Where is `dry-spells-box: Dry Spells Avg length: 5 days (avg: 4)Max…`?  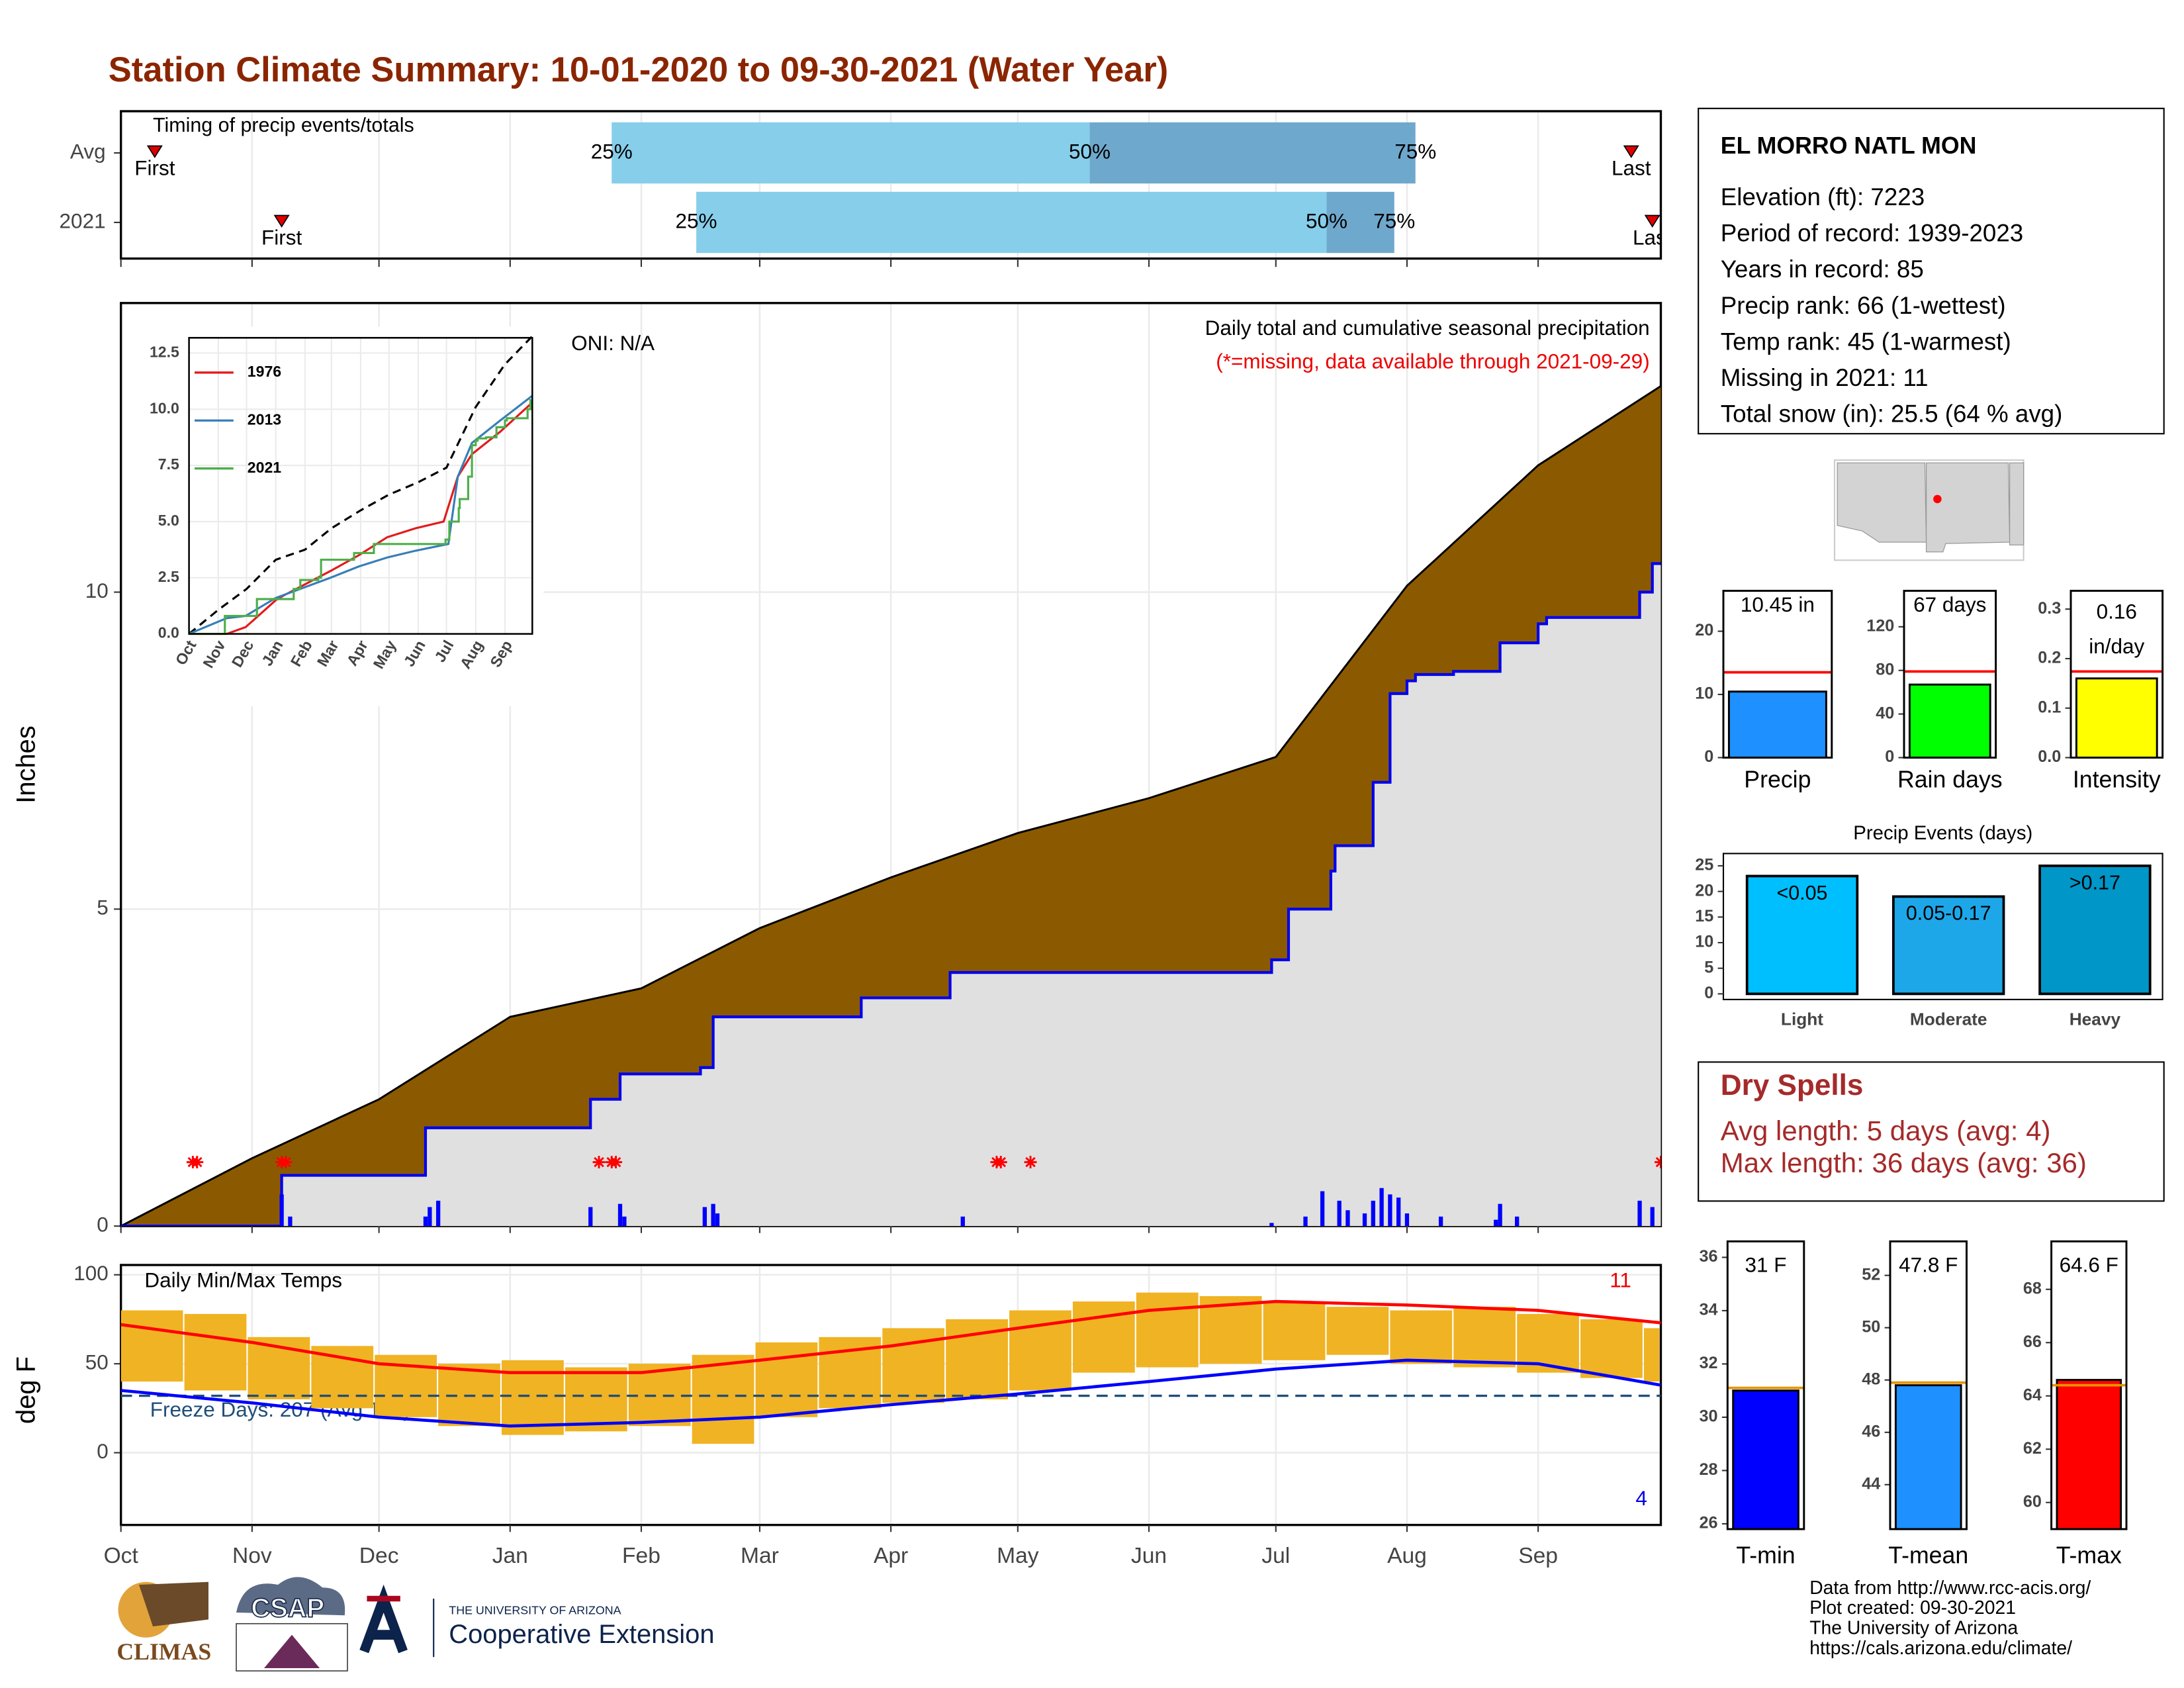
dry-spells-box: Dry Spells Avg length: 5 days (avg: 4)Max… is located at coordinates (1931, 1131).